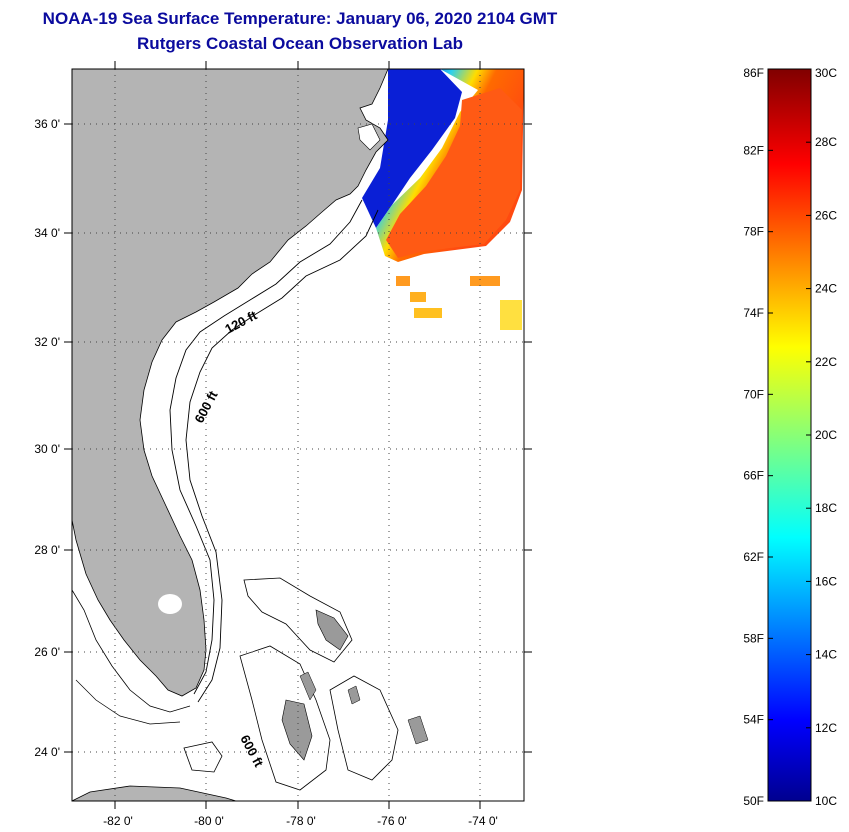 This screenshot has height=832, width=849. What do you see at coordinates (753, 638) in the screenshot?
I see `colorbar-f-label: 58F` at bounding box center [753, 638].